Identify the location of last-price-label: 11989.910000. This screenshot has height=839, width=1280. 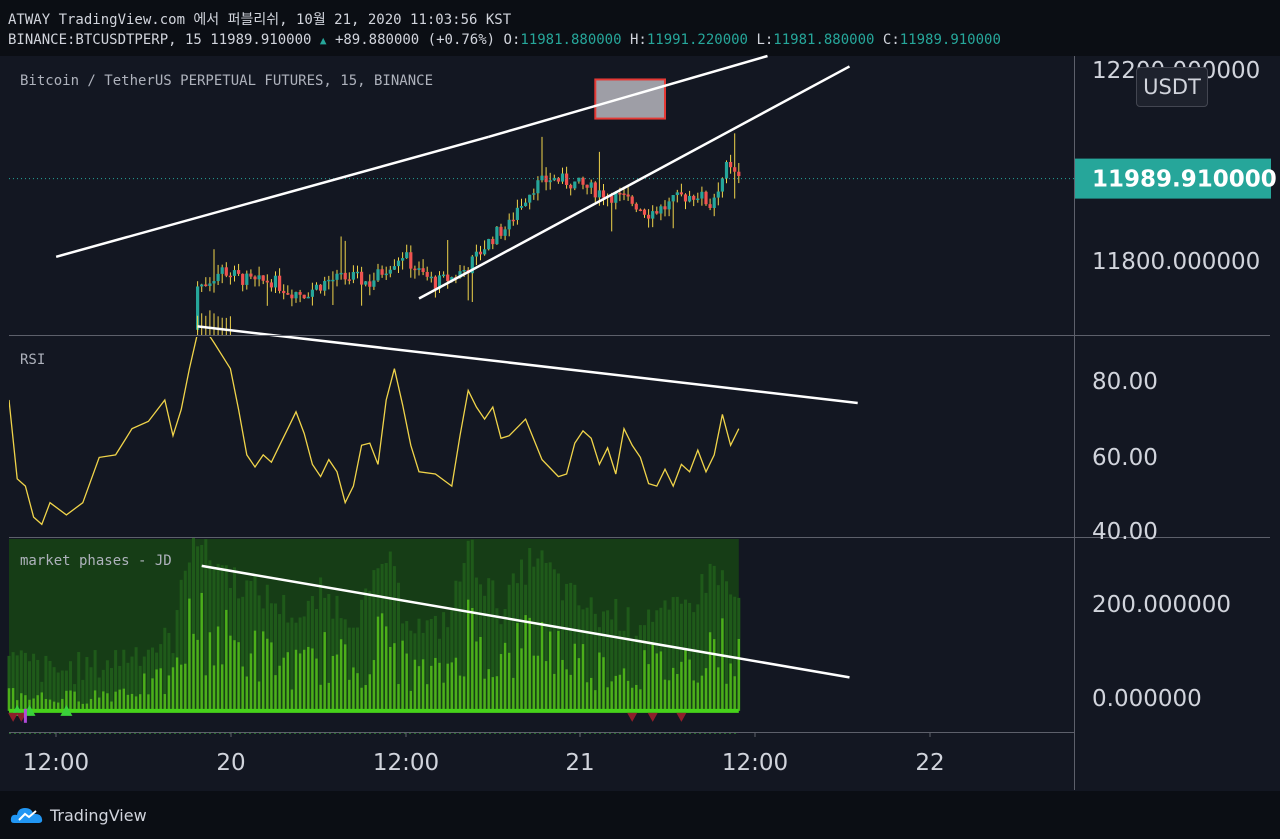
(1184, 180).